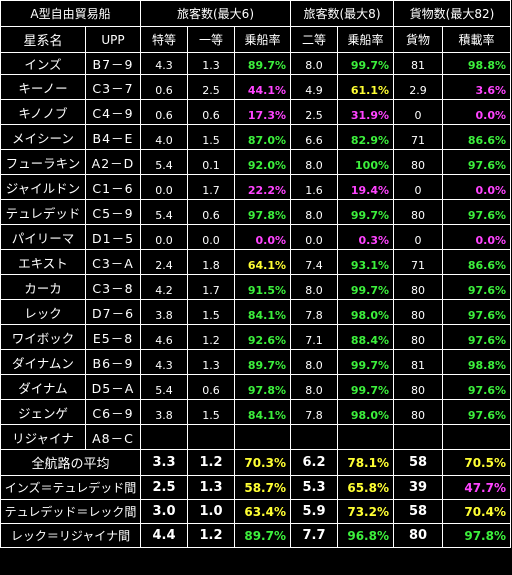 The image size is (512, 575). What do you see at coordinates (211, 511) in the screenshot?
I see `summary-first: 1.0` at bounding box center [211, 511].